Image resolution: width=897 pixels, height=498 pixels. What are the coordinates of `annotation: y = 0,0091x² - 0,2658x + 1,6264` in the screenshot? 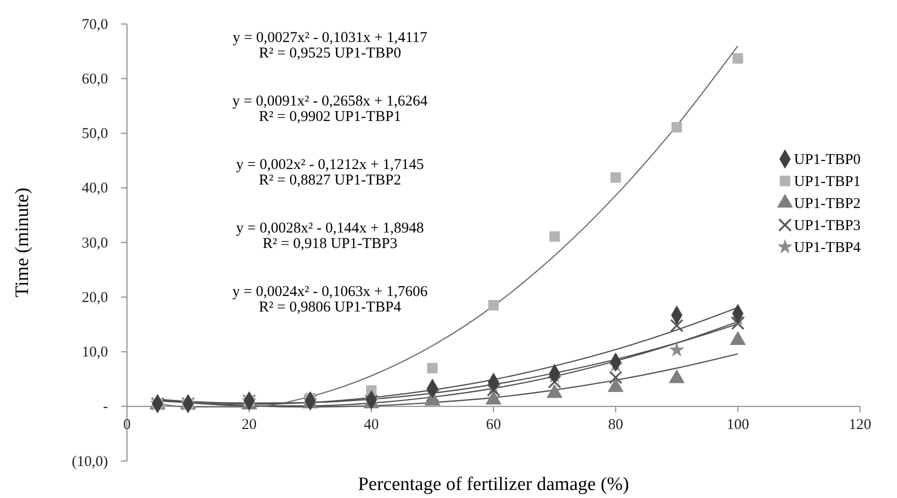 It's located at (330, 102).